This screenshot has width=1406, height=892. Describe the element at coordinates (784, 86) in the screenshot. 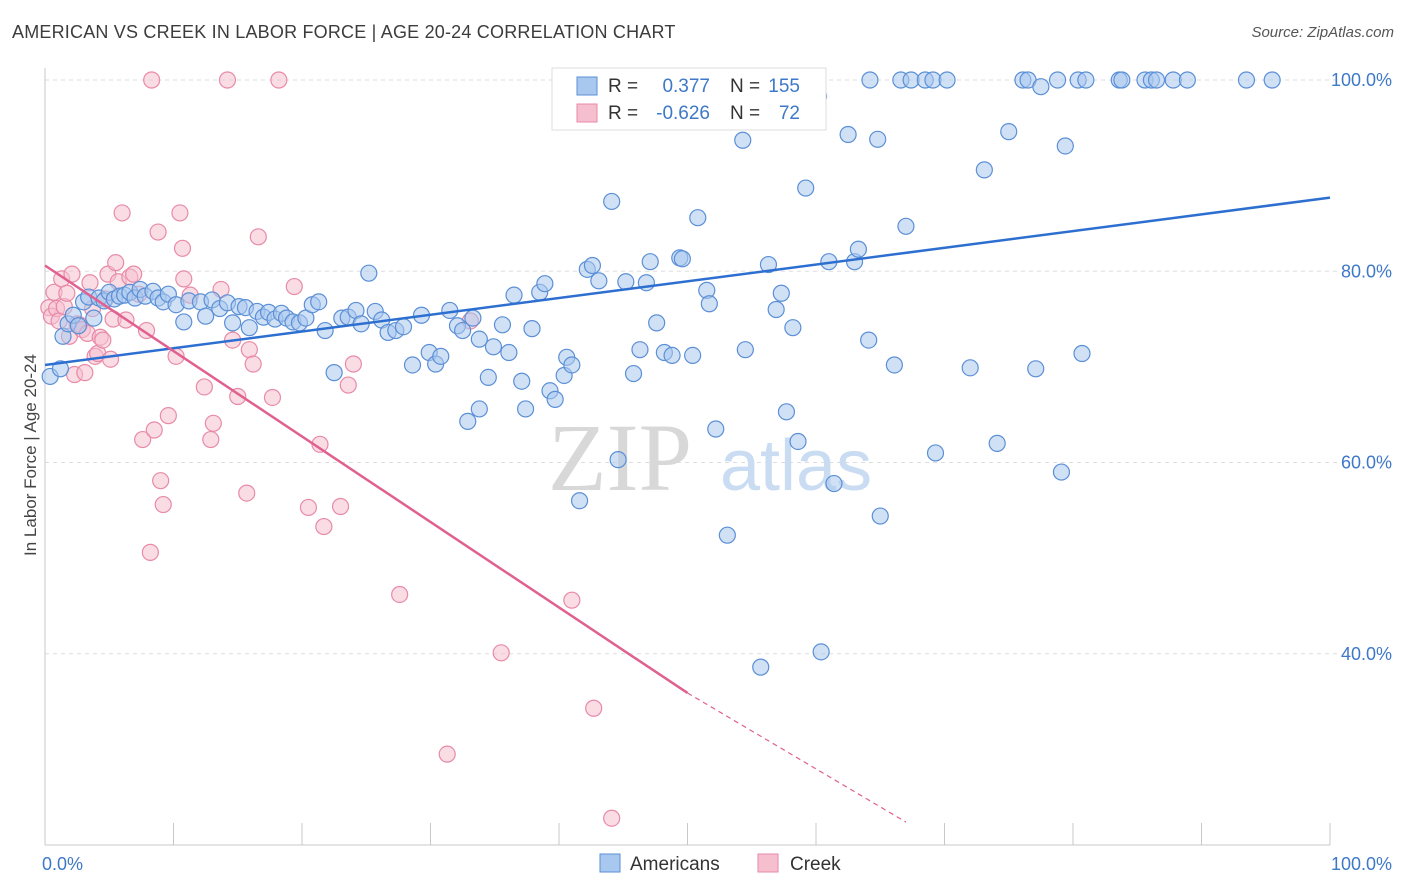

I see `n-value-americans: 155` at that location.